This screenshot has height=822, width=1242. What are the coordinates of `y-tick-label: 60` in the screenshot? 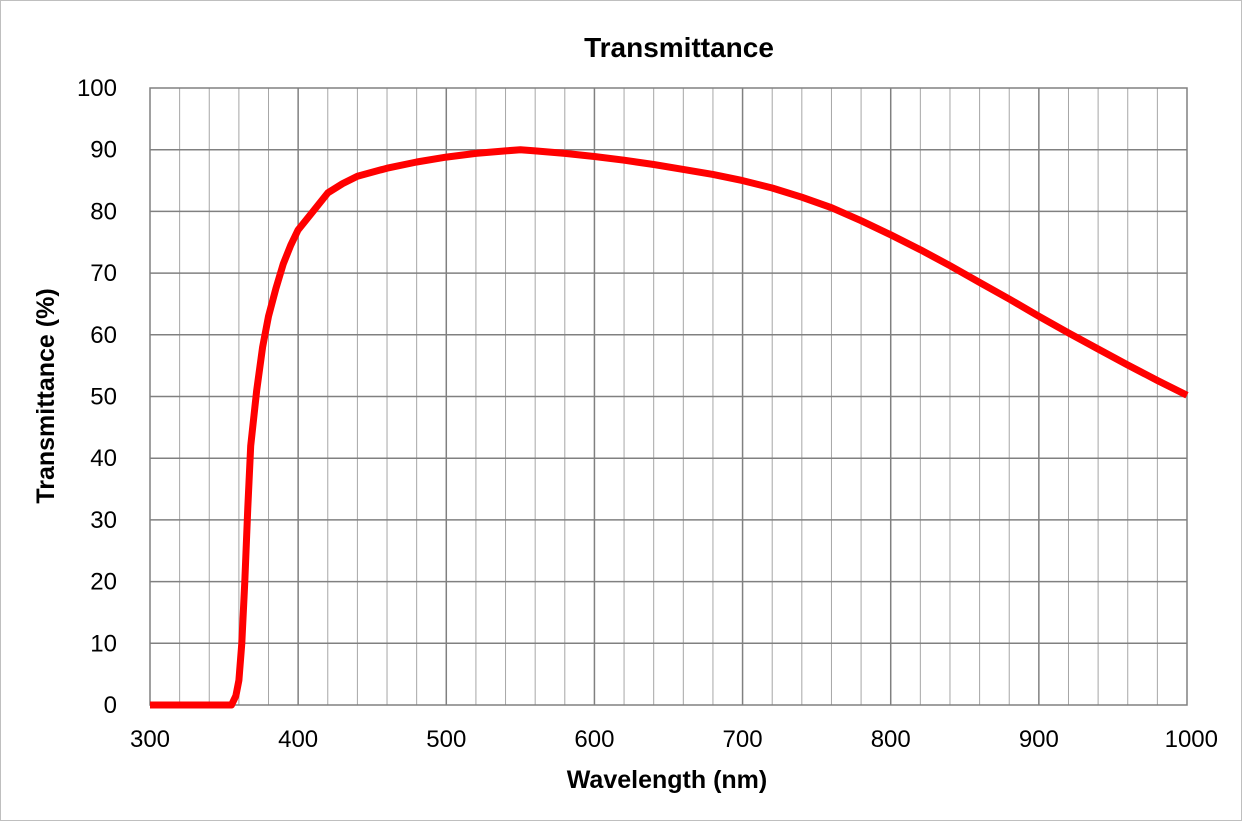 It's located at (103, 335).